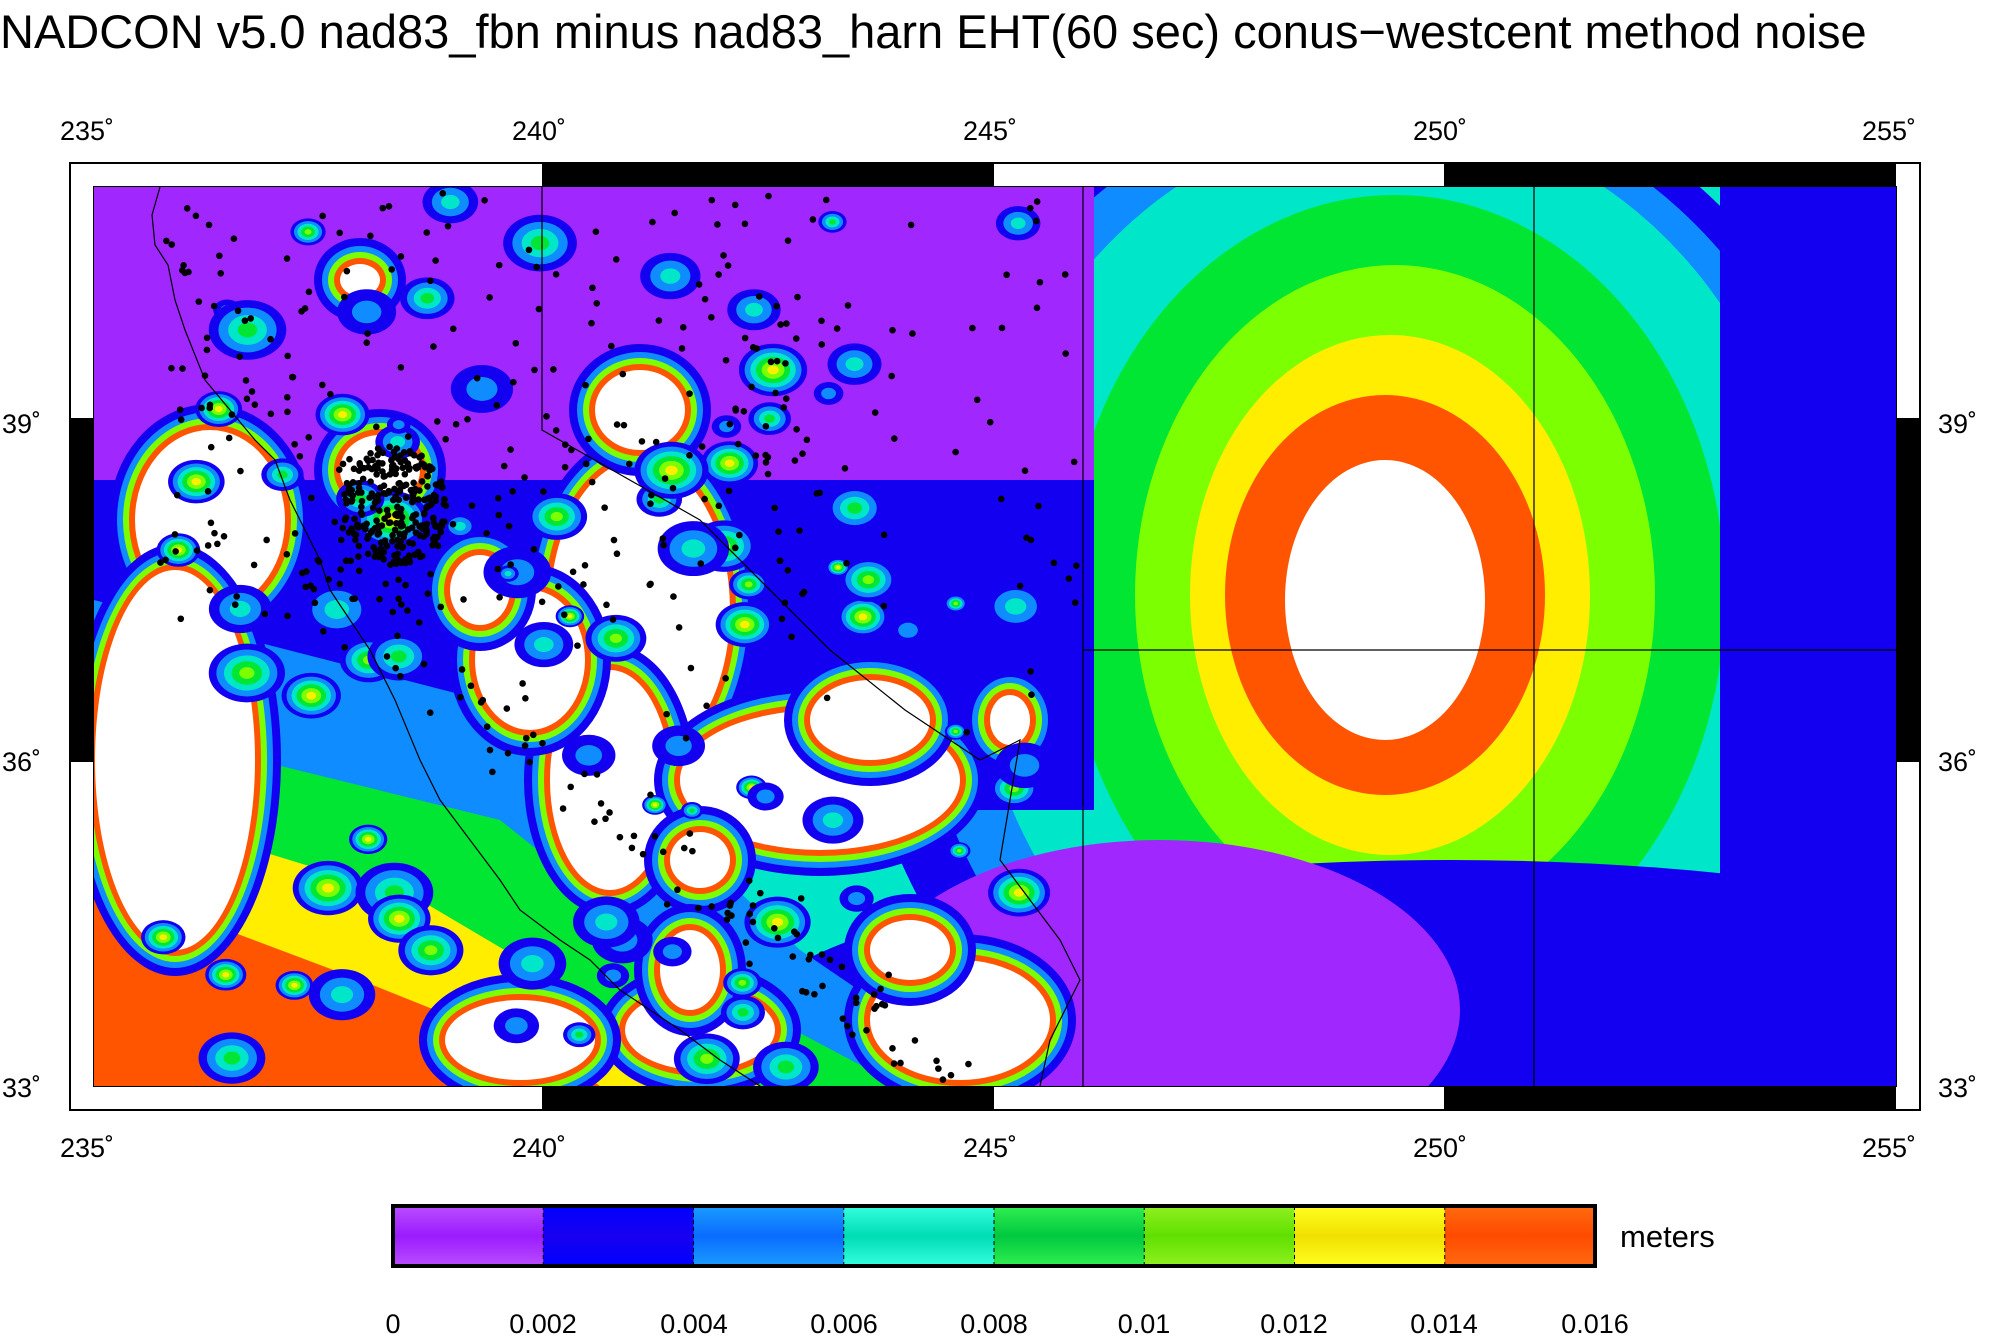 This screenshot has width=1990, height=1338. I want to click on colorbar-segment, so click(618, 1236).